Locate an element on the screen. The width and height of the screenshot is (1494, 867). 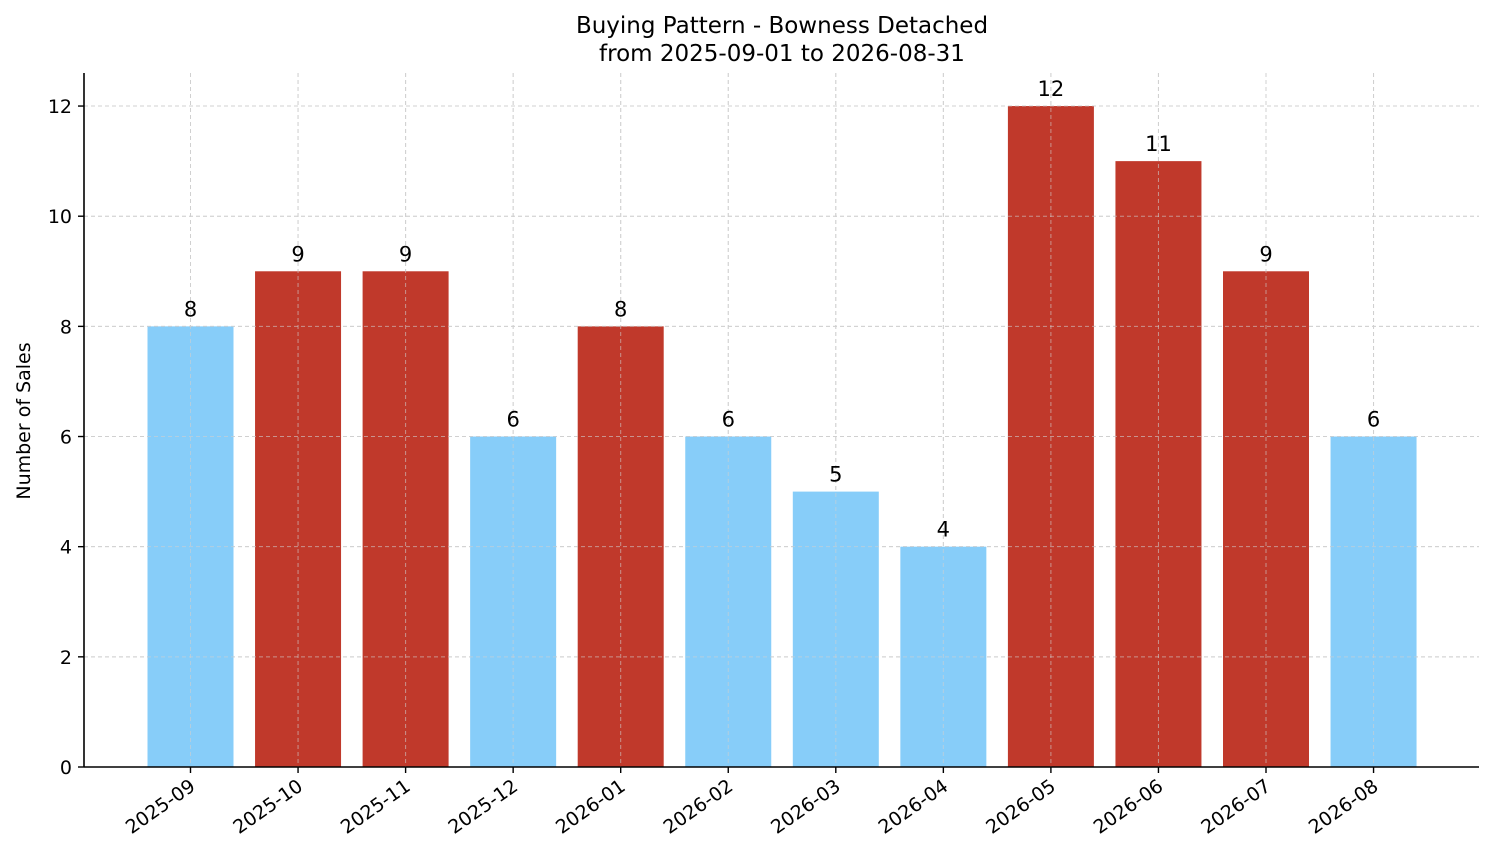
data-label-2026-02: 6 is located at coordinates (728, 420).